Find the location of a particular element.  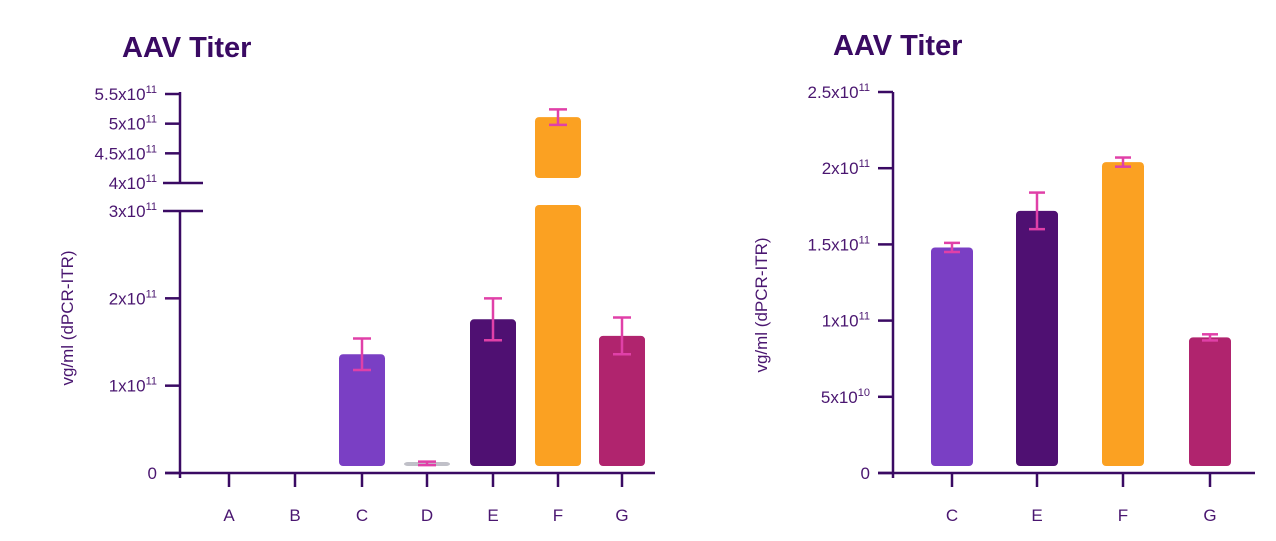

left-y-tick-label-7-base: 5.5x10 is located at coordinates (120, 94).